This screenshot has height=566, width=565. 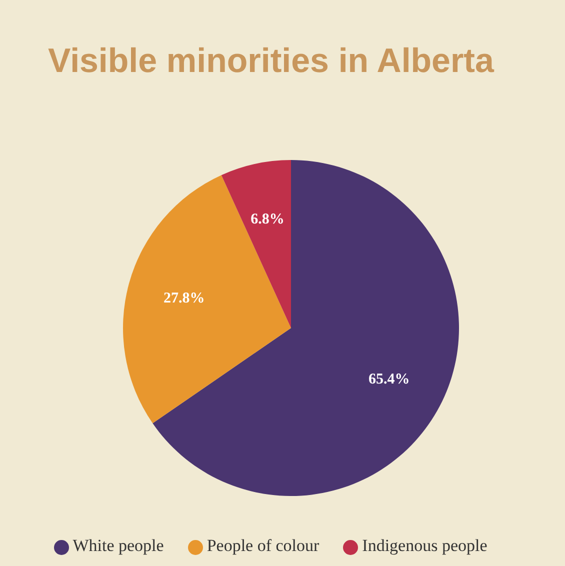 I want to click on data-label: 27.8%, so click(x=184, y=298).